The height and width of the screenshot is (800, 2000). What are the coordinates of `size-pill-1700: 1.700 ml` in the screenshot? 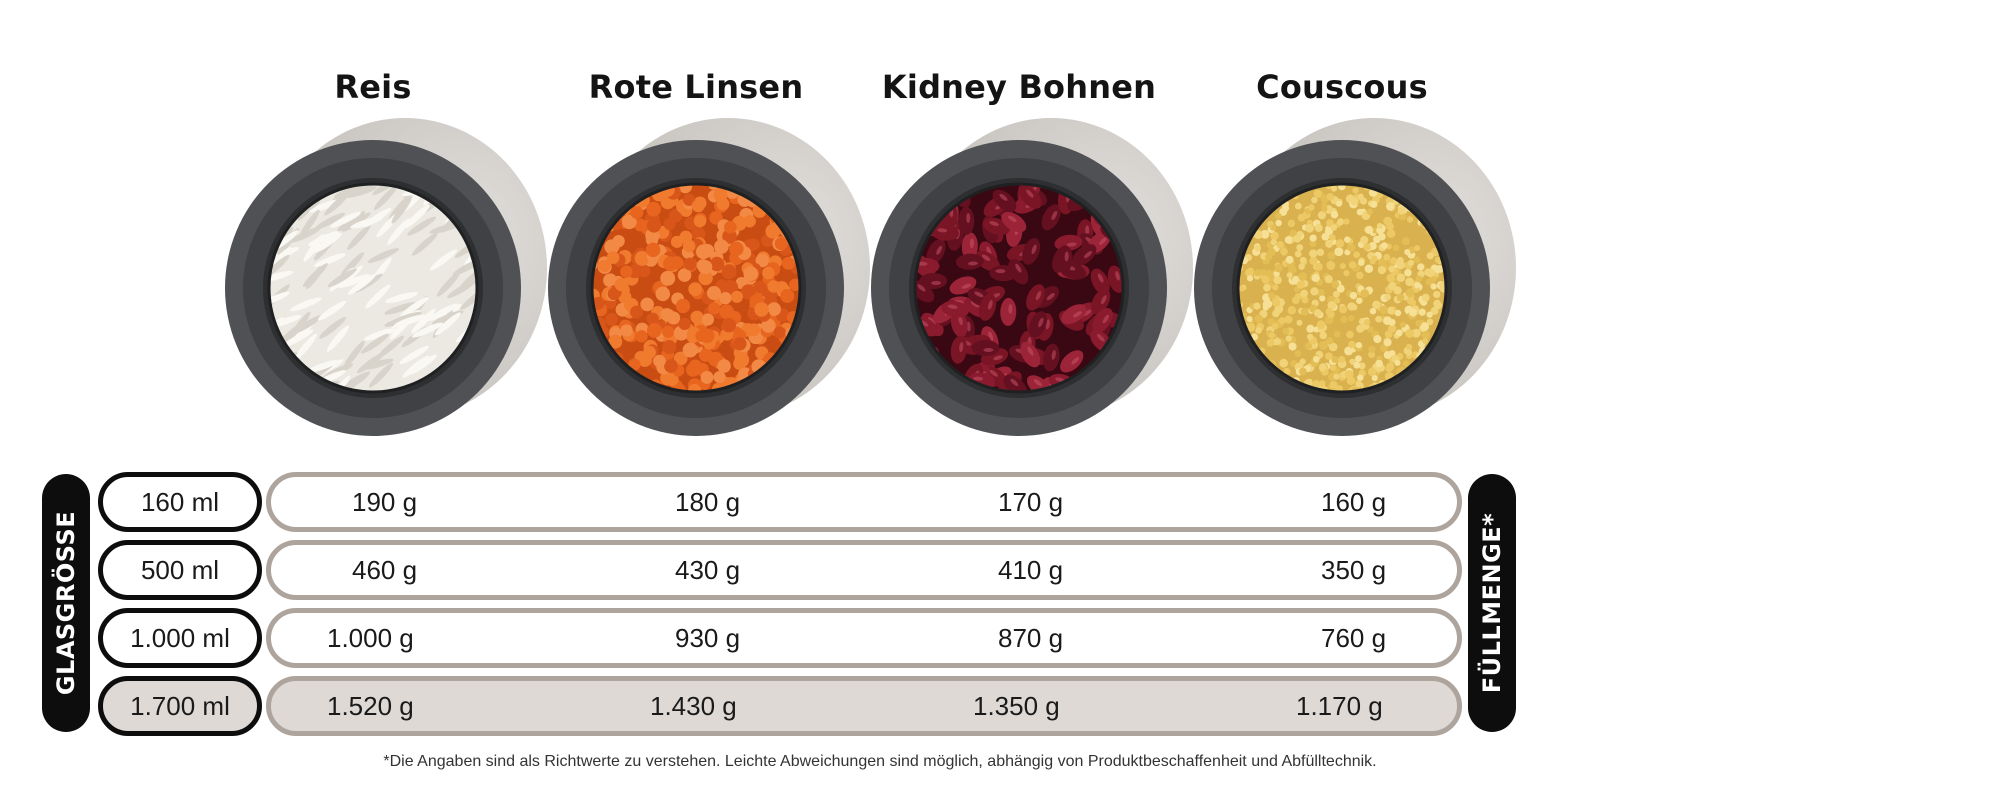 It's located at (180, 706).